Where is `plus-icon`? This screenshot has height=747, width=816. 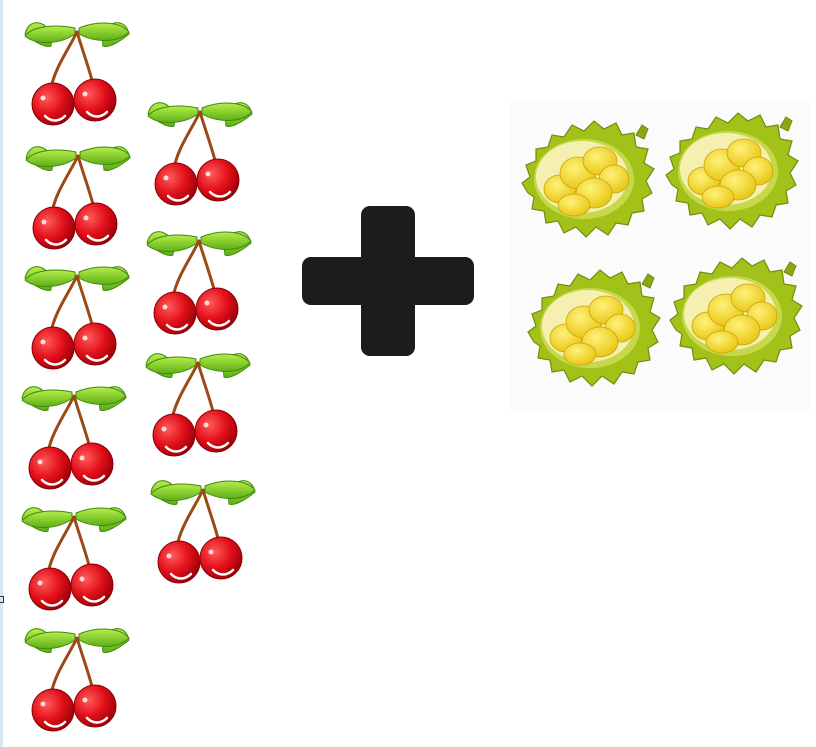
plus-icon is located at coordinates (388, 281).